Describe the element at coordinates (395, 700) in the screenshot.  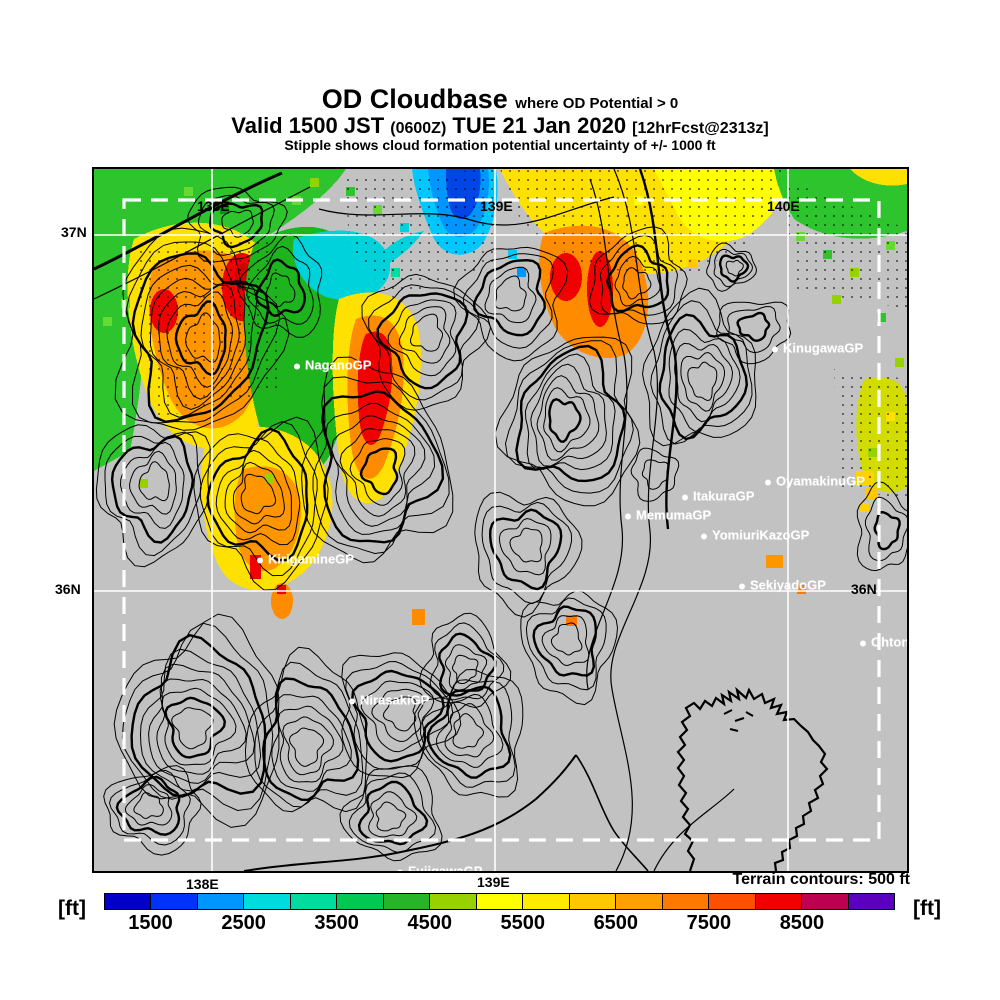
I see `site-label: NirasakiGP` at that location.